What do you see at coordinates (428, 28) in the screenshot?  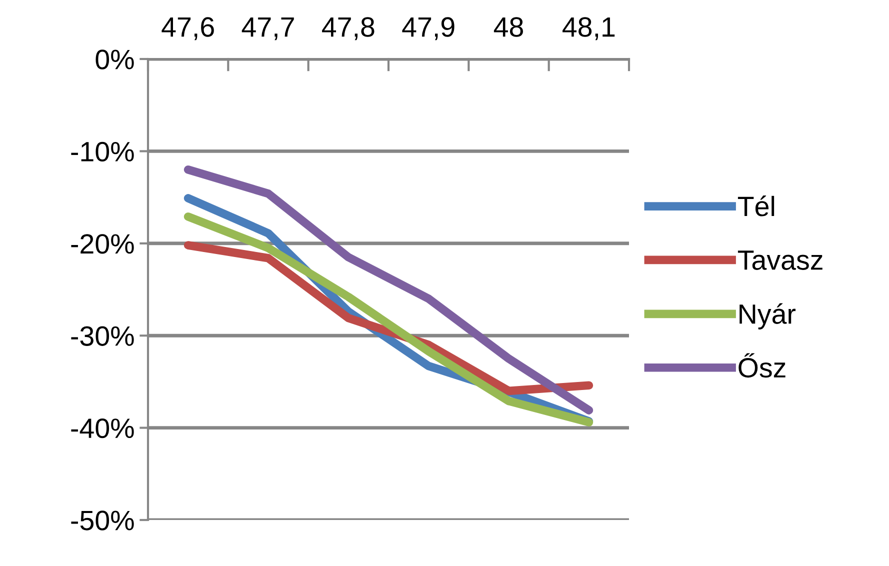 I see `x-tick-label: 47,9` at bounding box center [428, 28].